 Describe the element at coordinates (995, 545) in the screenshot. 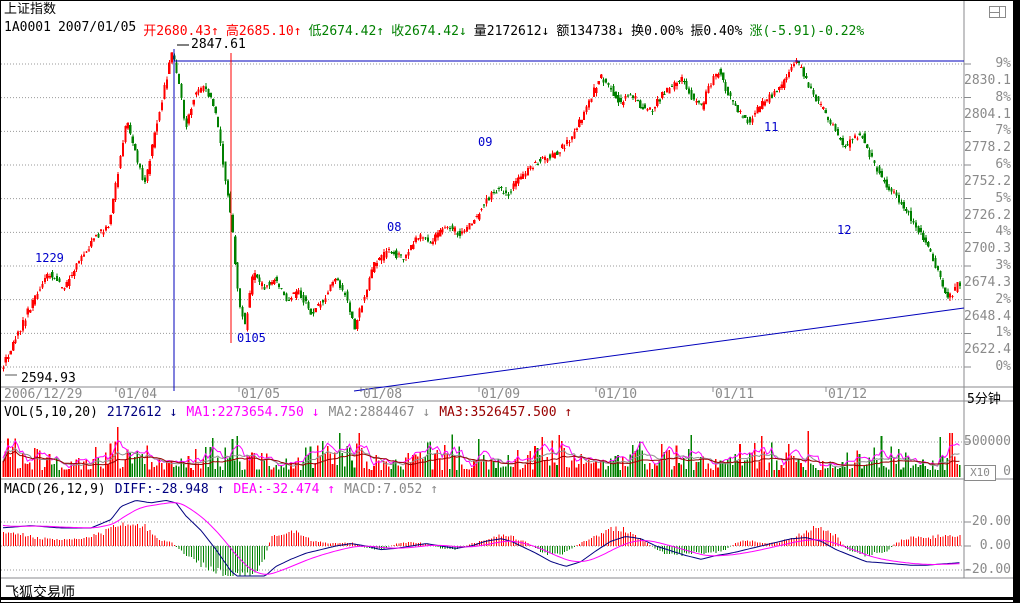

I see `macd-axis-label: 0.00` at that location.